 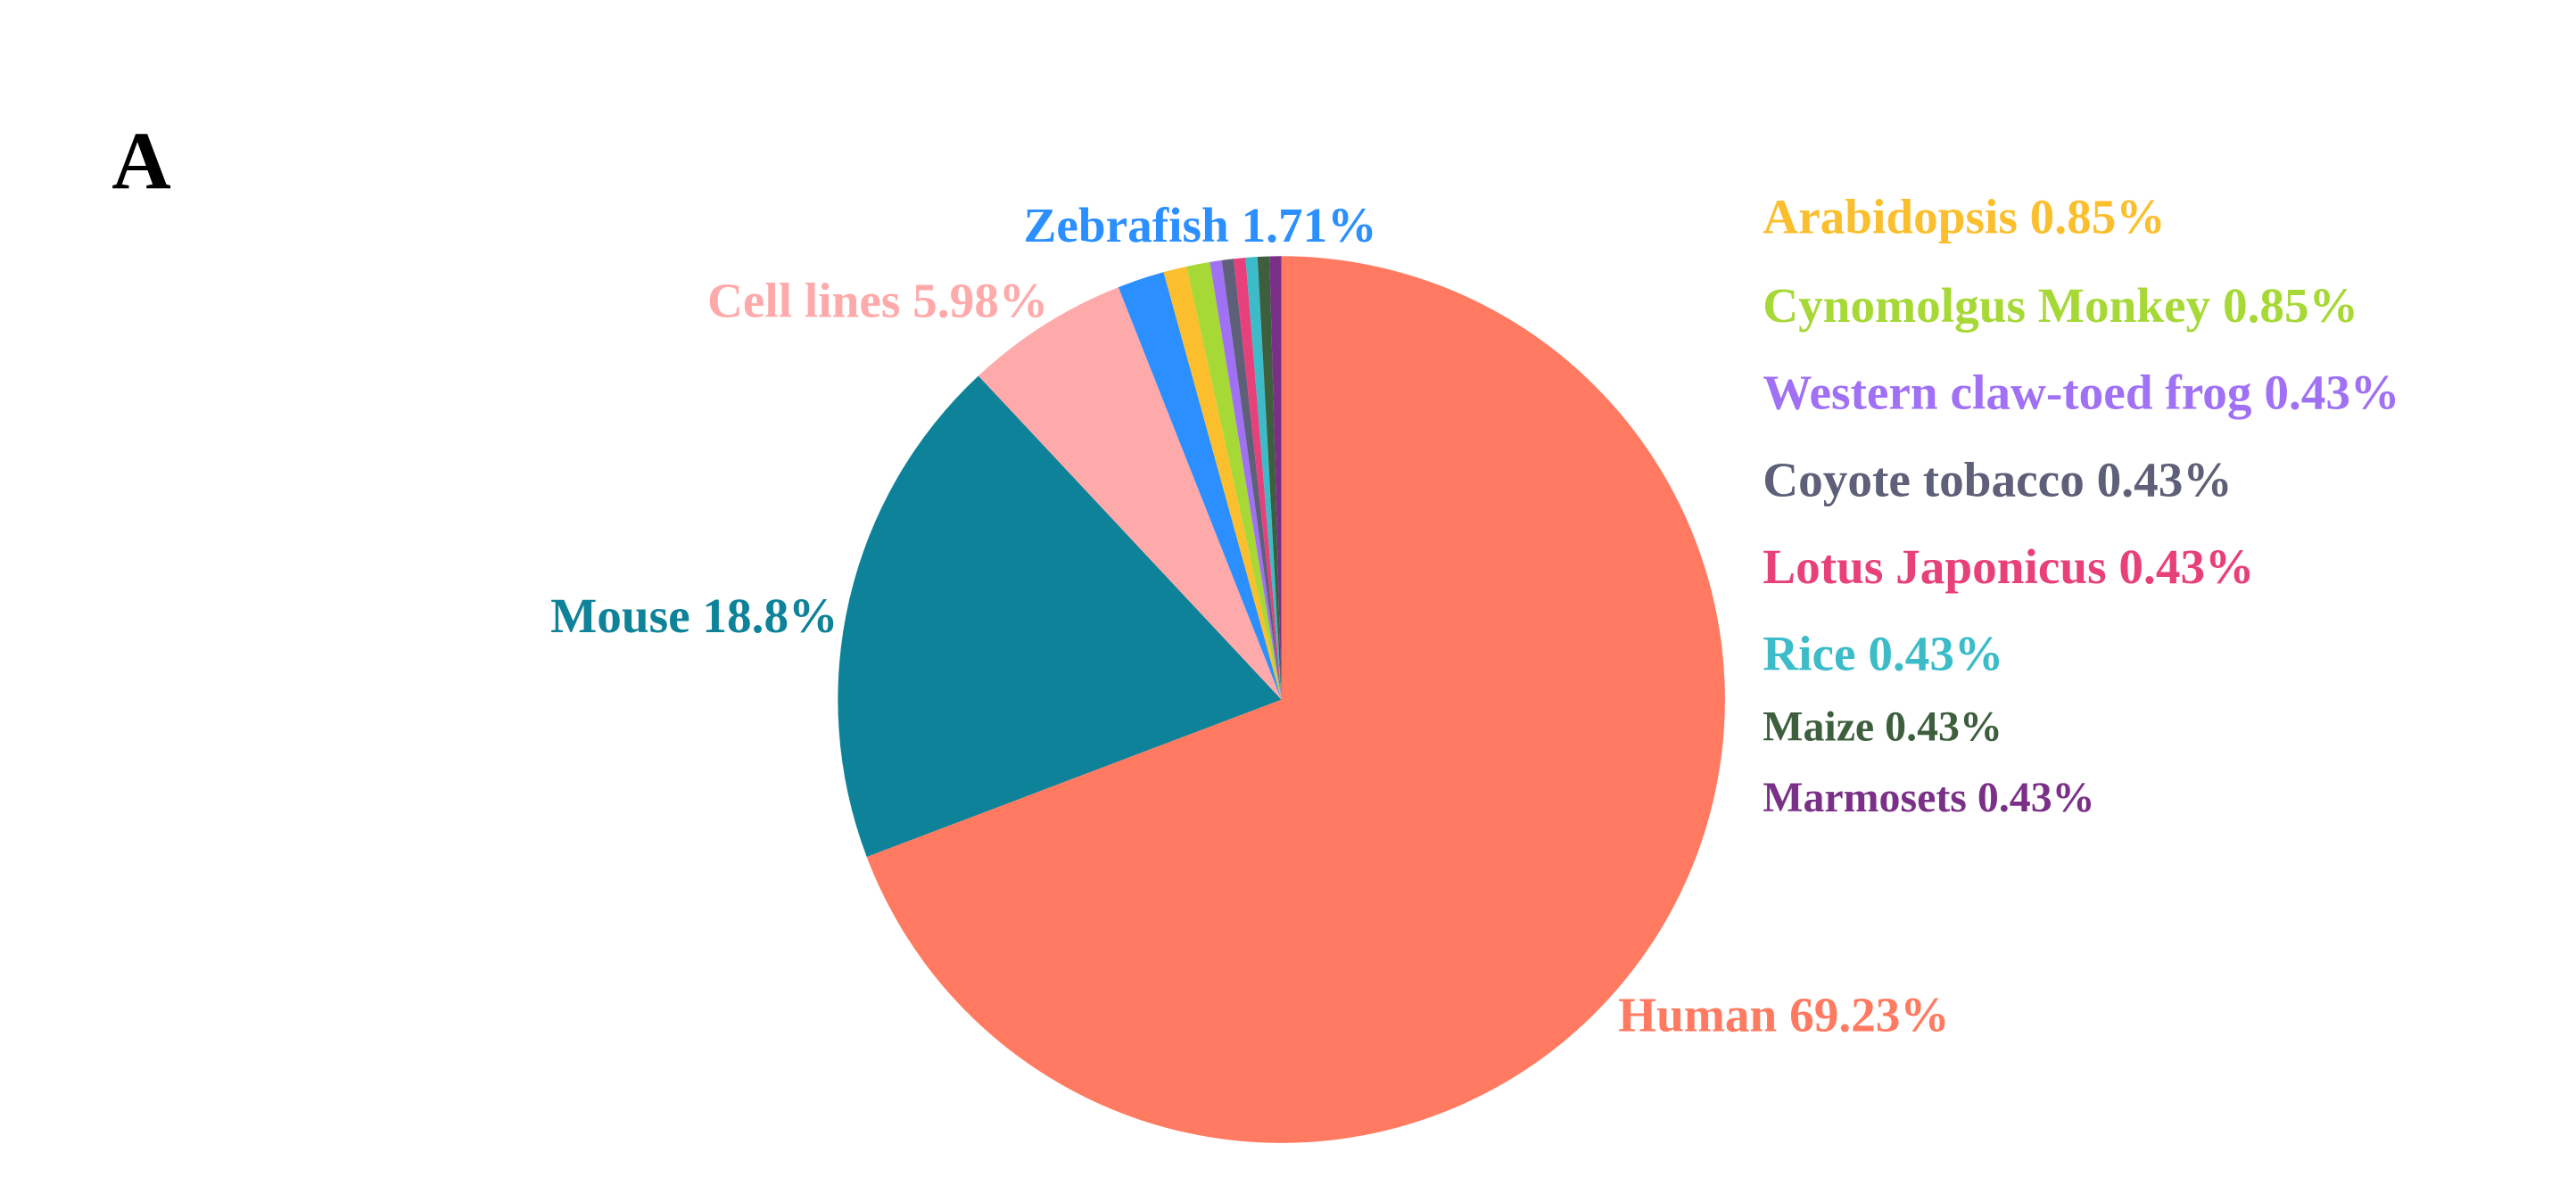 I want to click on panel-label: A, so click(x=141, y=160).